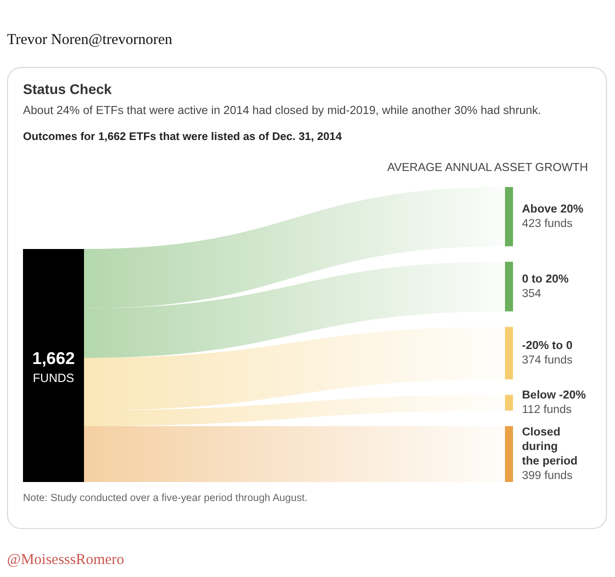 The image size is (615, 577). Describe the element at coordinates (547, 360) in the screenshot. I see `data-label: 374 funds` at that location.